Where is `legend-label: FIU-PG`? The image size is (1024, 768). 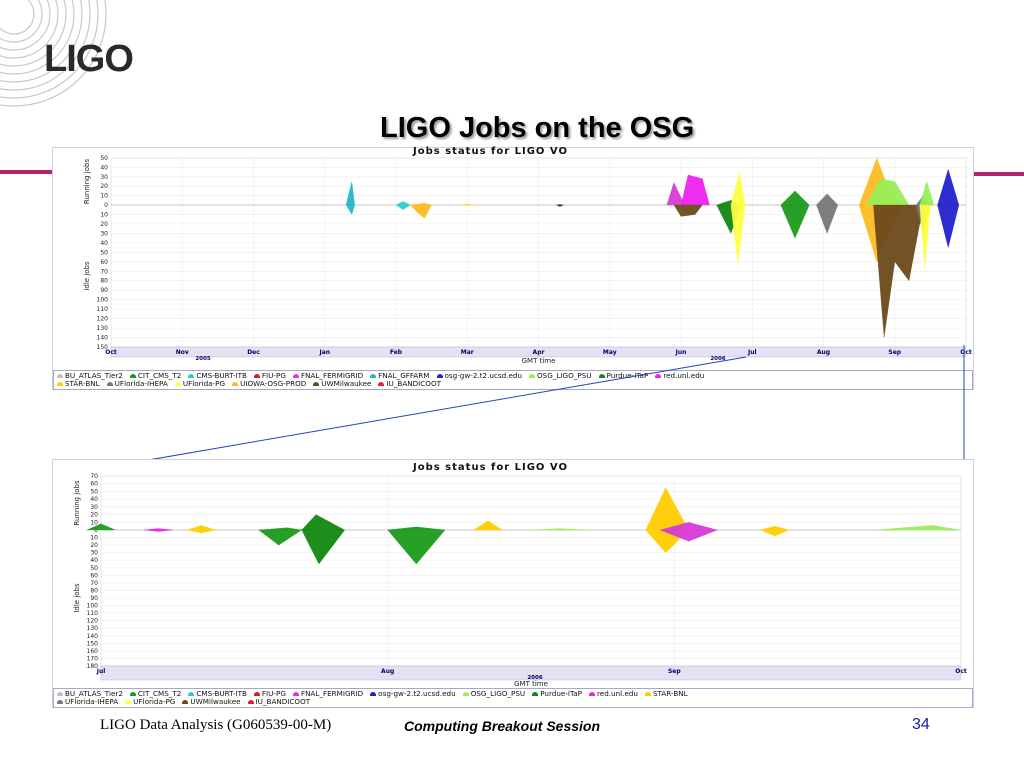
legend-label: FIU-PG is located at coordinates (273, 693).